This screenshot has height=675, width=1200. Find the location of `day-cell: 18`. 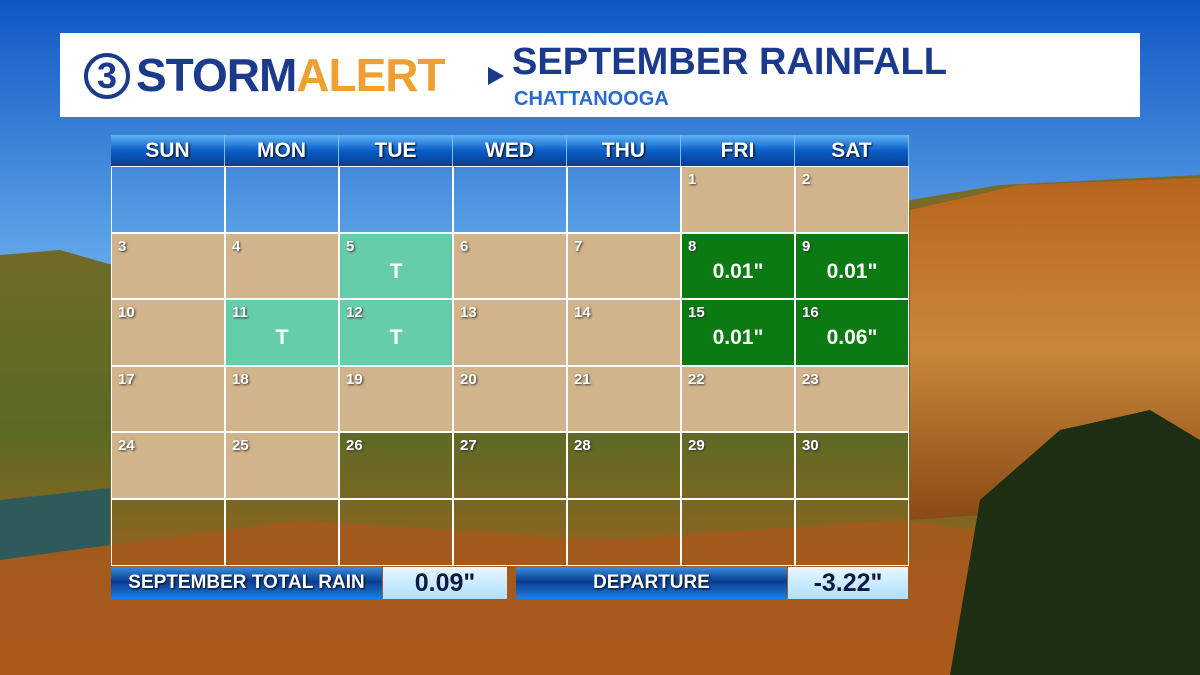

day-cell: 18 is located at coordinates (282, 399).